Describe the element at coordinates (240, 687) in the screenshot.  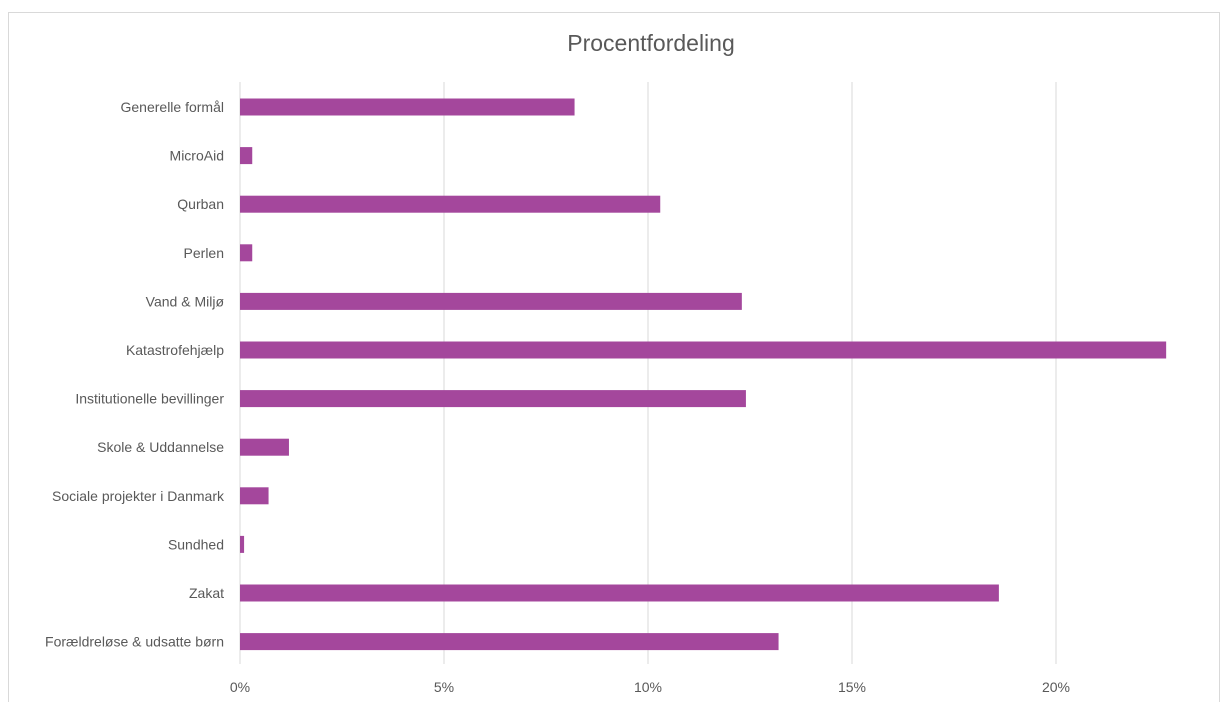
I see `x-tick-label: 0%` at that location.